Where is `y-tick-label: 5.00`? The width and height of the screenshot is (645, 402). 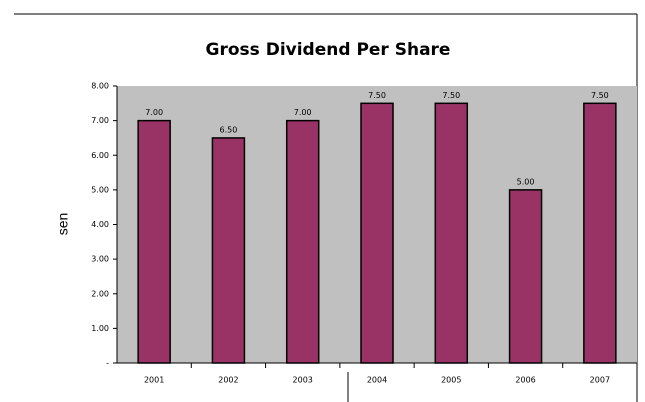 y-tick-label: 5.00 is located at coordinates (100, 189).